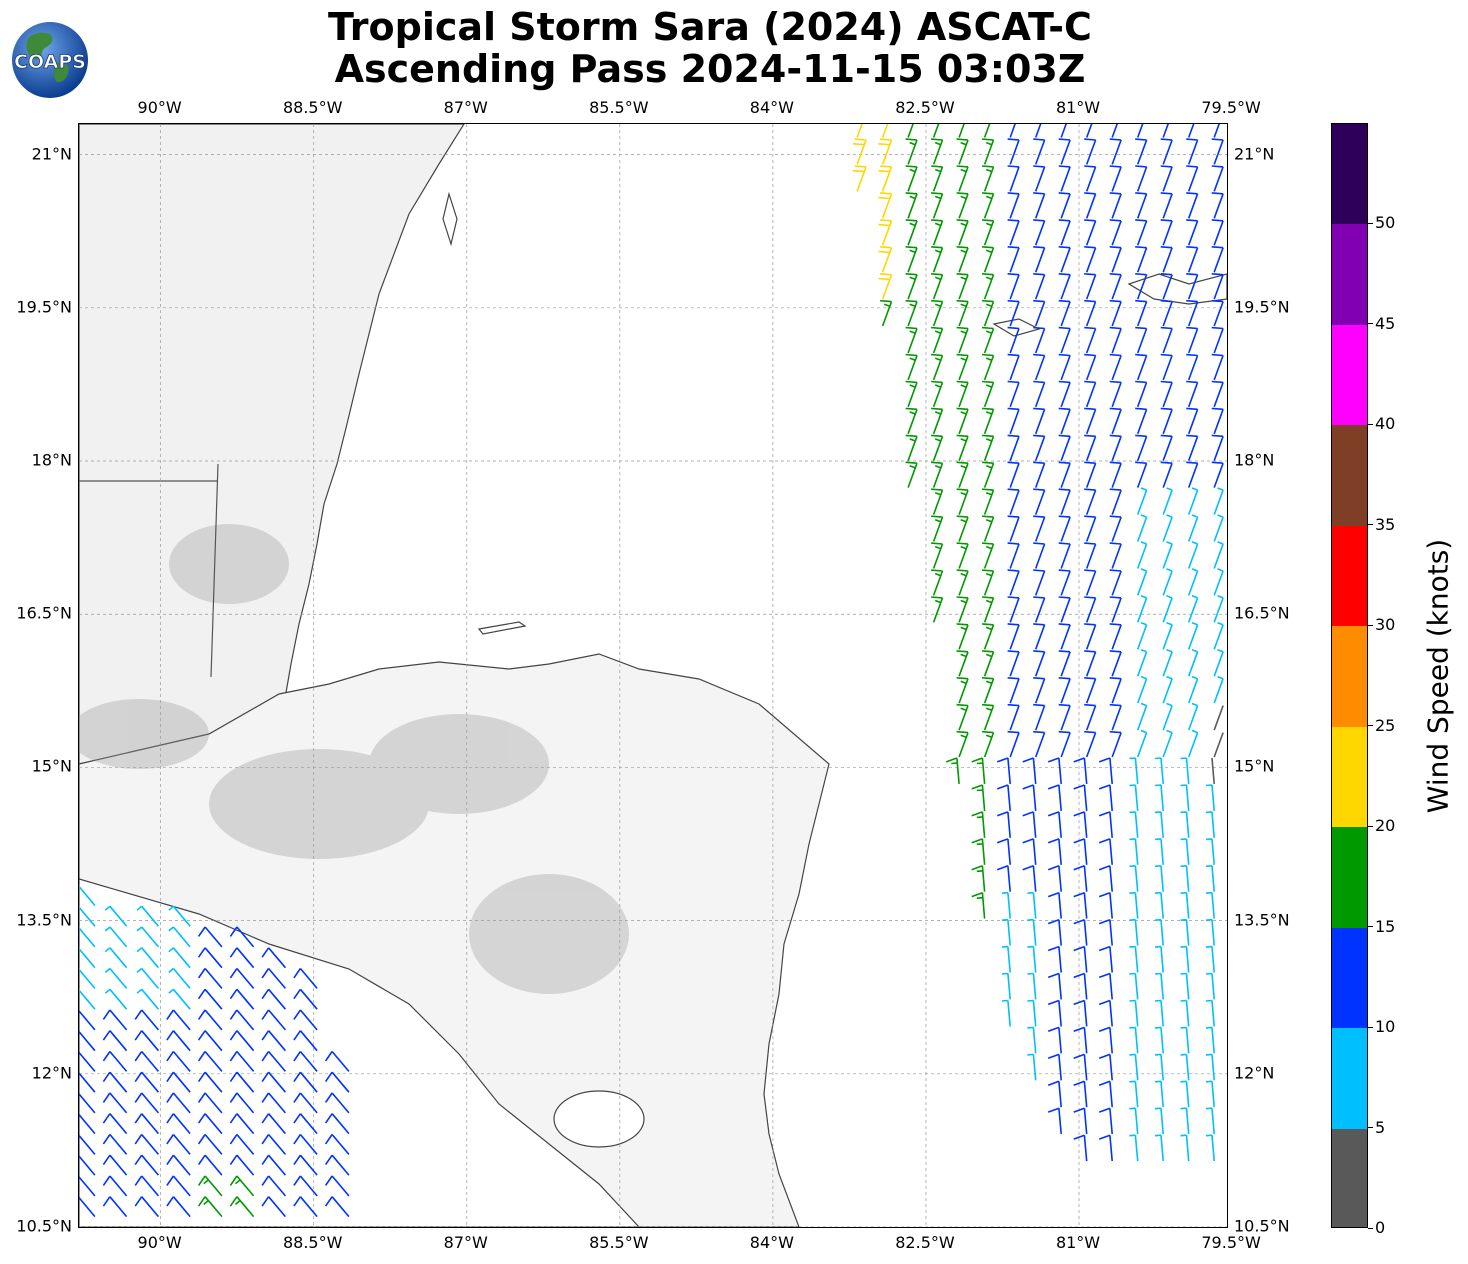 The image size is (1468, 1264). I want to click on colorbar-tick-6: 30, so click(1385, 625).